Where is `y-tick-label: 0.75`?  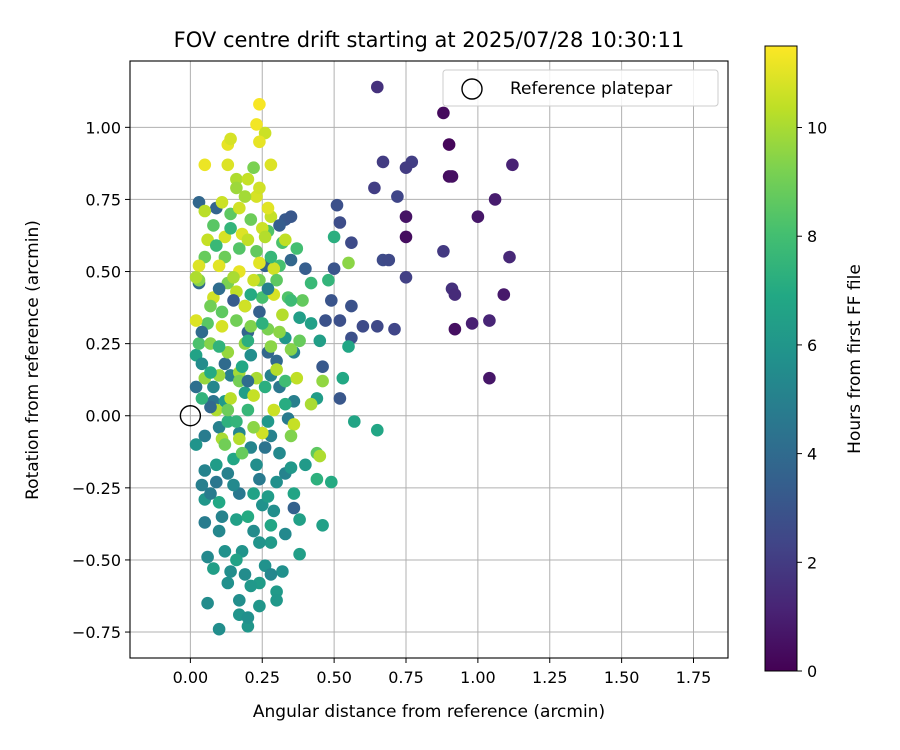
y-tick-label: 0.75 is located at coordinates (103, 199).